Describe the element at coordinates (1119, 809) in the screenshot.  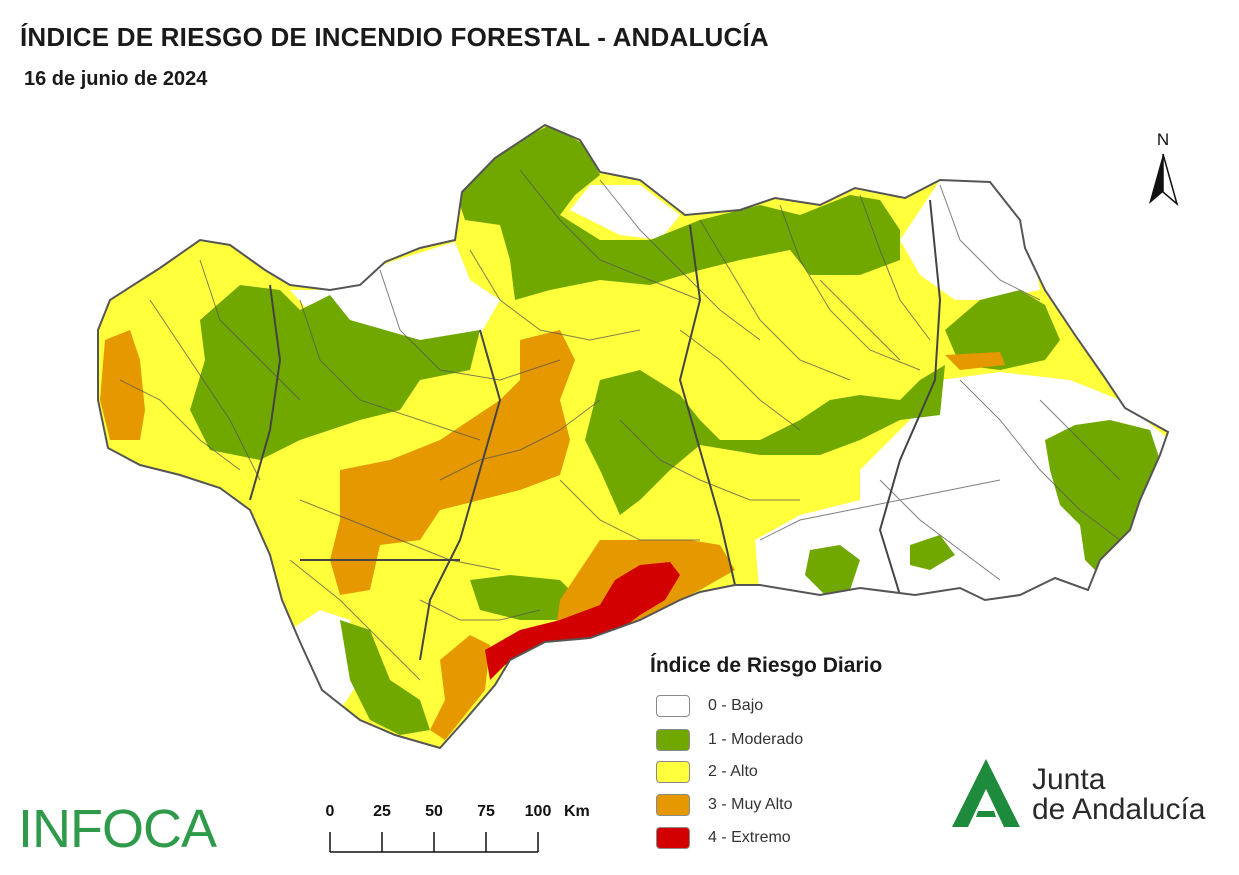
I see `junta-text-line2: de Andalucía` at that location.